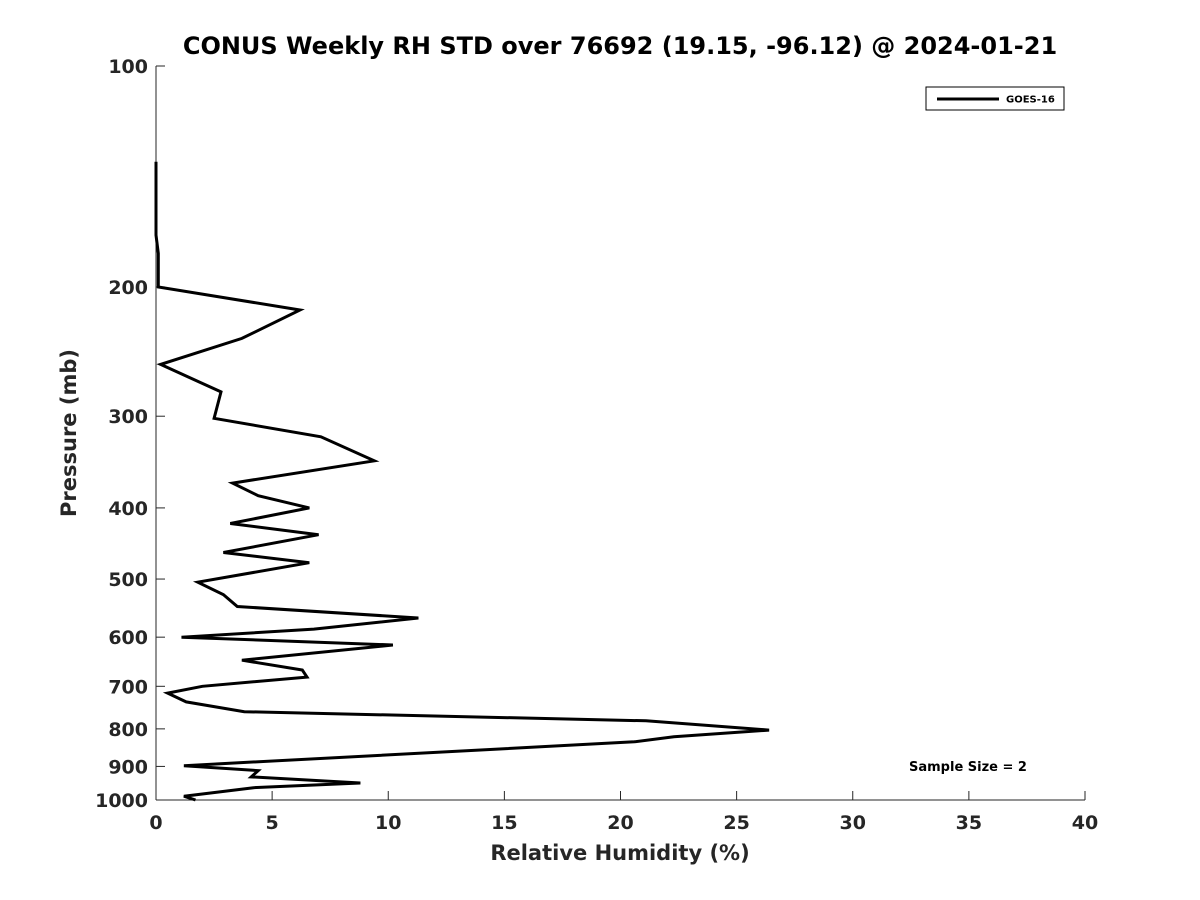 This screenshot has width=1200, height=900. Describe the element at coordinates (736, 823) in the screenshot. I see `x-tick-label: 25` at that location.